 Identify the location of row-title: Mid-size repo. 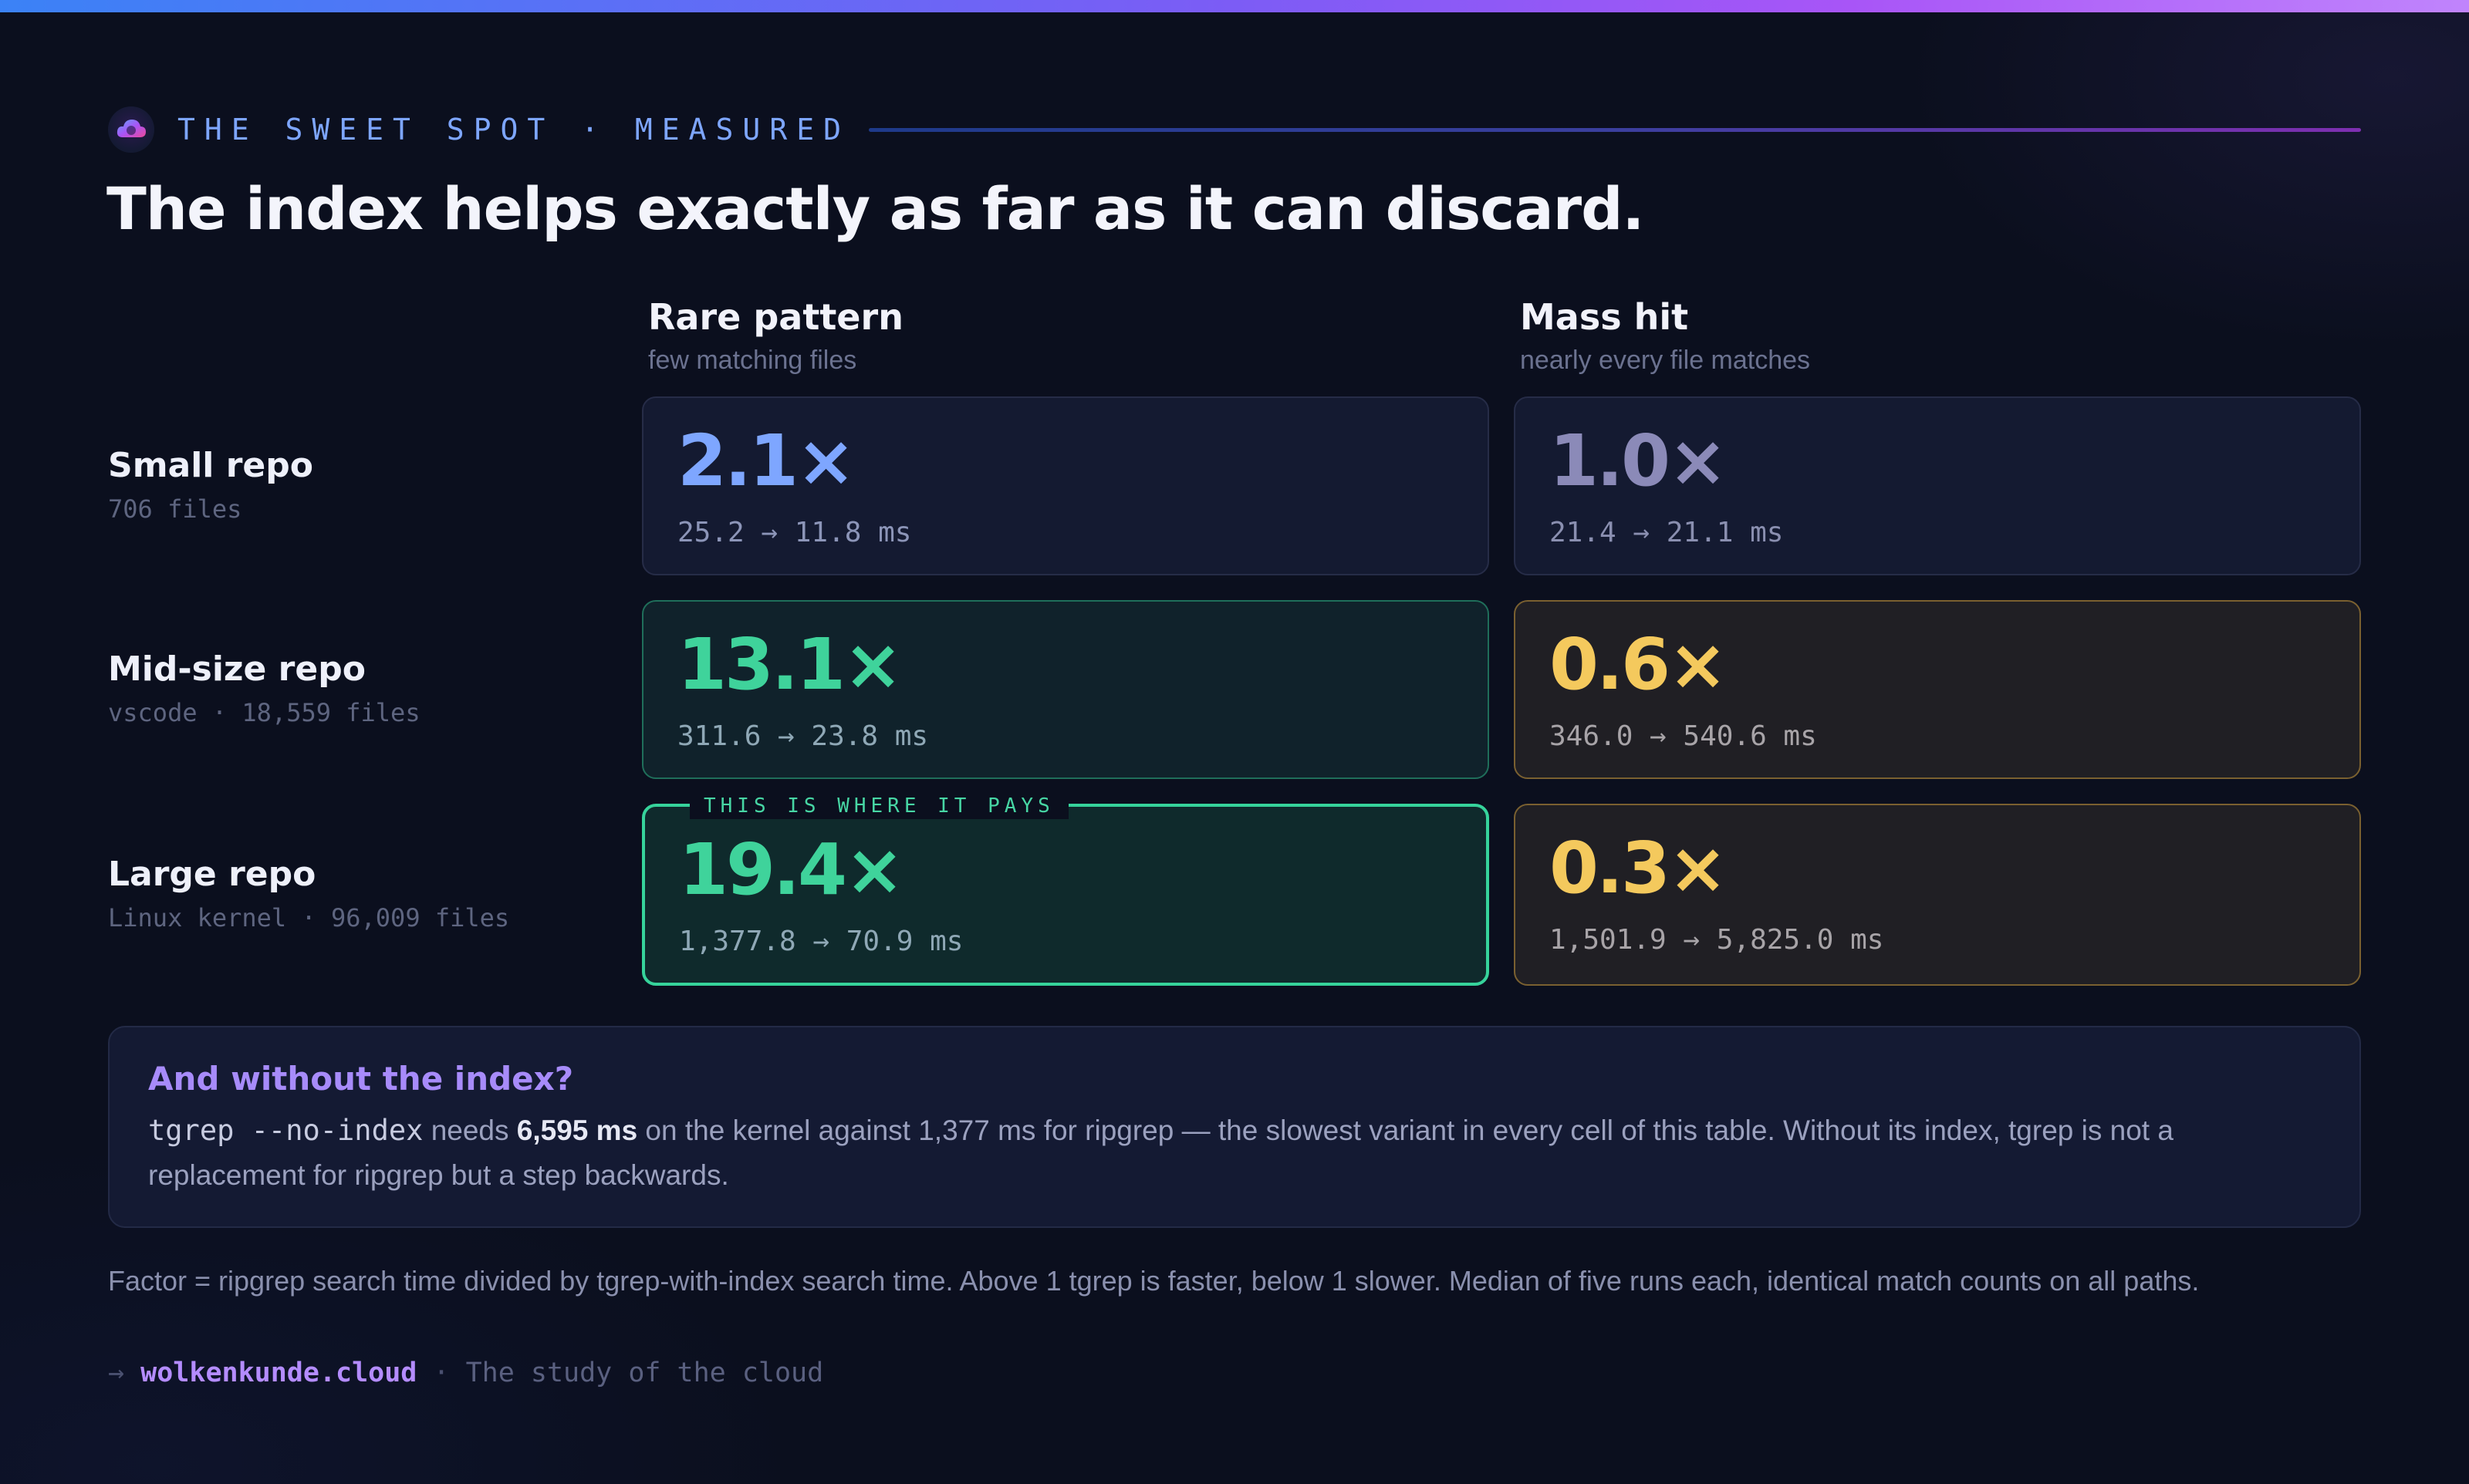
(237, 669).